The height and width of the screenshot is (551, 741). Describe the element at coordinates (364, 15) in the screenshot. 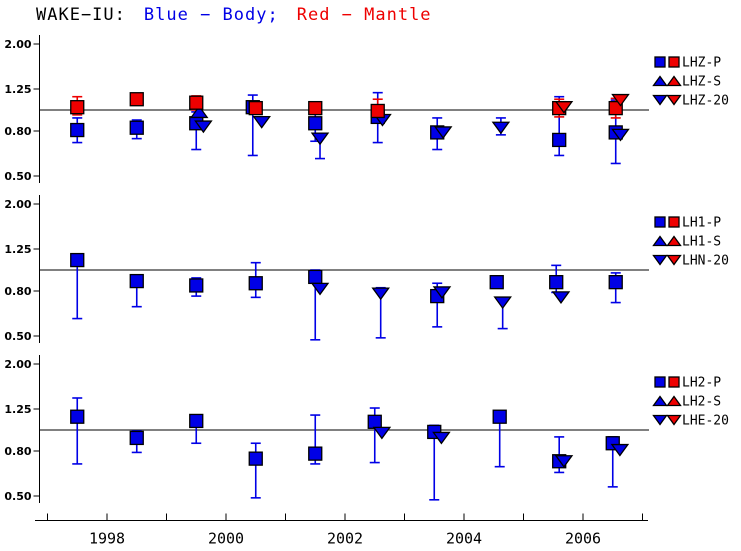

I see `title-mantle-legend: Red − Mantle` at that location.